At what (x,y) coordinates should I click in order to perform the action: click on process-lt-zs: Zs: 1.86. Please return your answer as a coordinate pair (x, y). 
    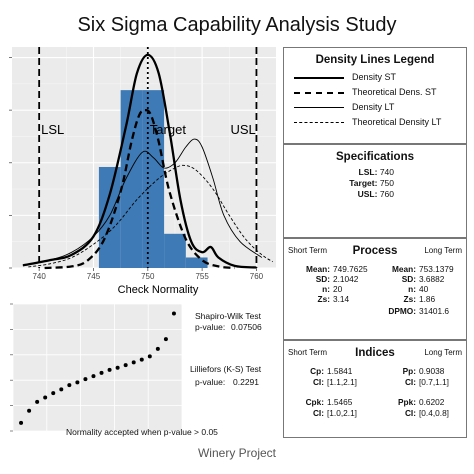
    Looking at the image, I should click on (419, 299).